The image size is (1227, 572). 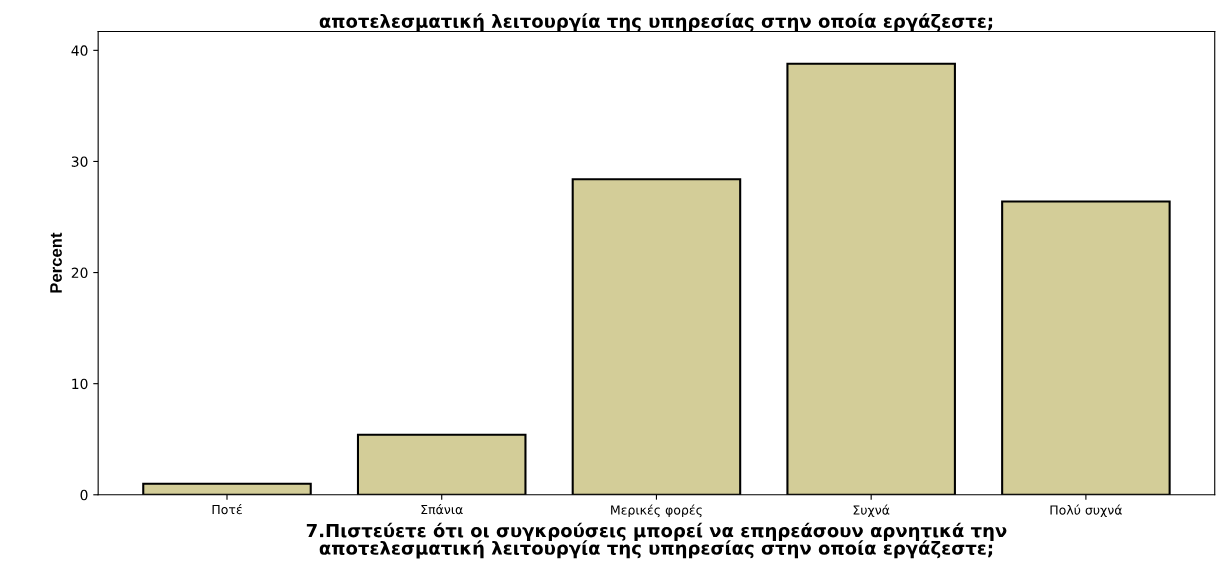 I want to click on y-tick-label: 0, so click(x=84, y=495).